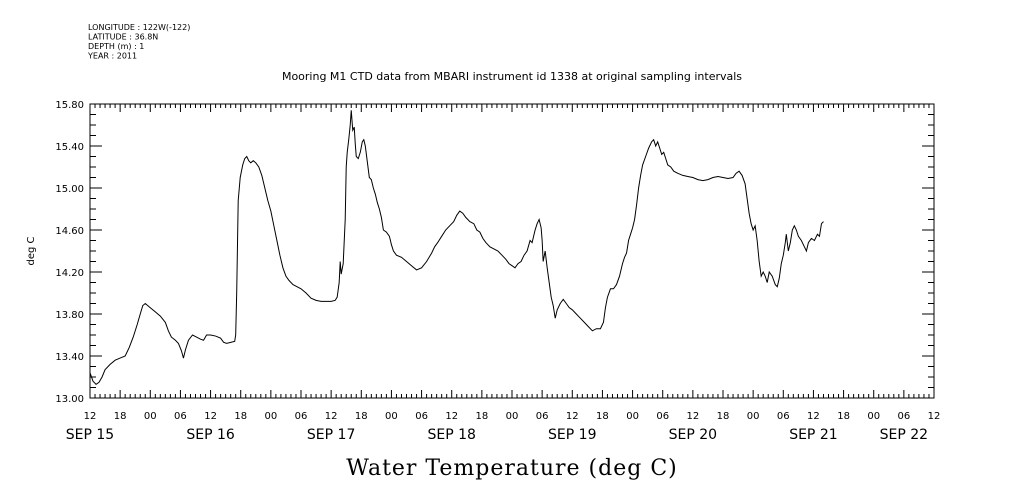 The image size is (1009, 504). Describe the element at coordinates (116, 46) in the screenshot. I see `metadata-depth: DEPTH (m) : 1` at that location.